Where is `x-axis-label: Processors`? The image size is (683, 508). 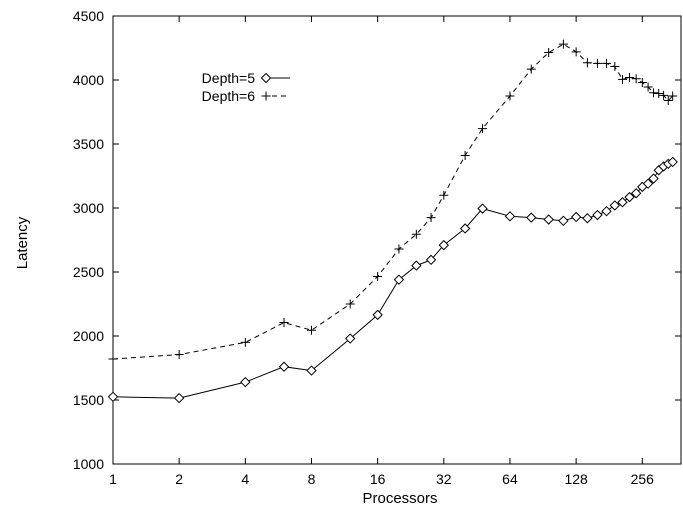 x-axis-label: Processors is located at coordinates (399, 498).